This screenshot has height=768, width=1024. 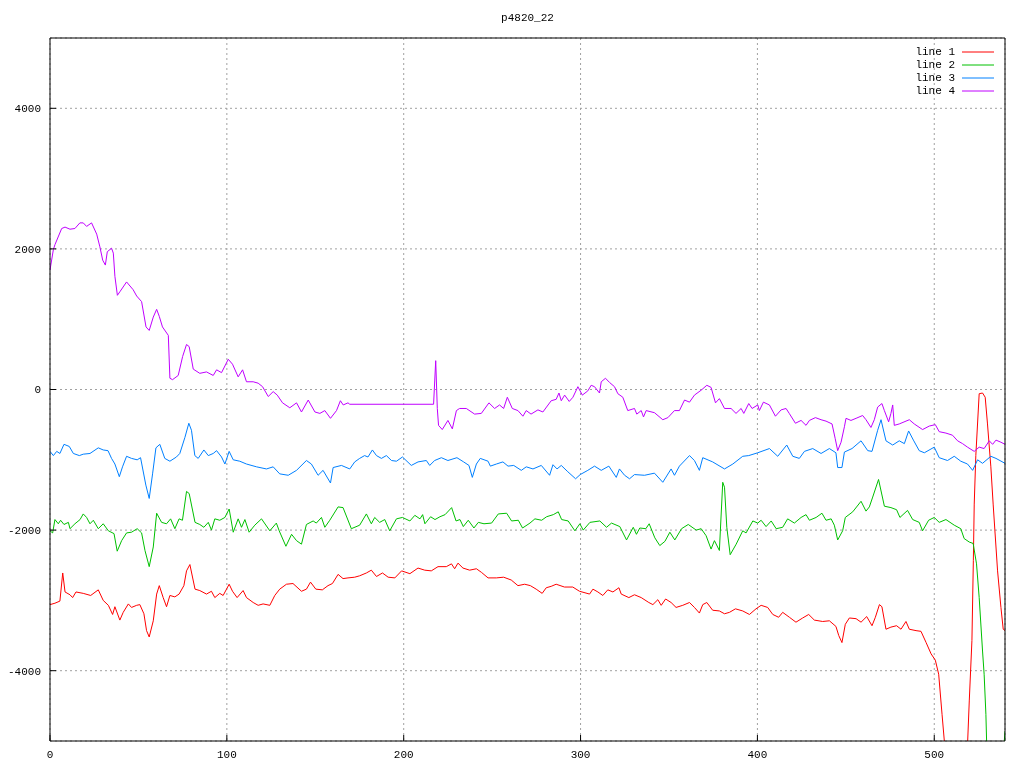 I want to click on legend-label: line 1, so click(x=935, y=51).